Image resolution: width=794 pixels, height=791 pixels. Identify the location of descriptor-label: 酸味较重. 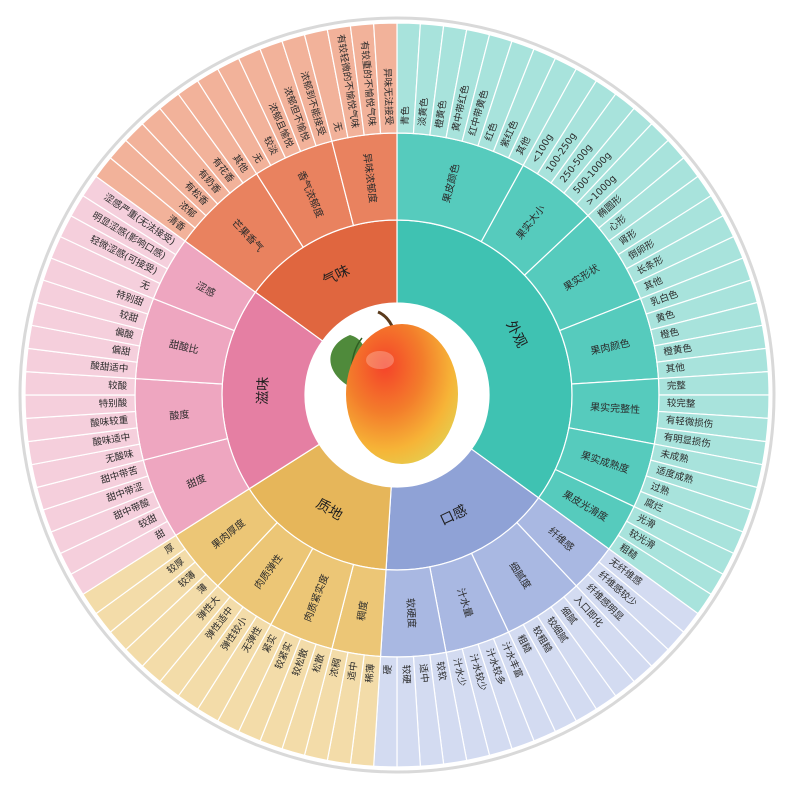
(109, 422).